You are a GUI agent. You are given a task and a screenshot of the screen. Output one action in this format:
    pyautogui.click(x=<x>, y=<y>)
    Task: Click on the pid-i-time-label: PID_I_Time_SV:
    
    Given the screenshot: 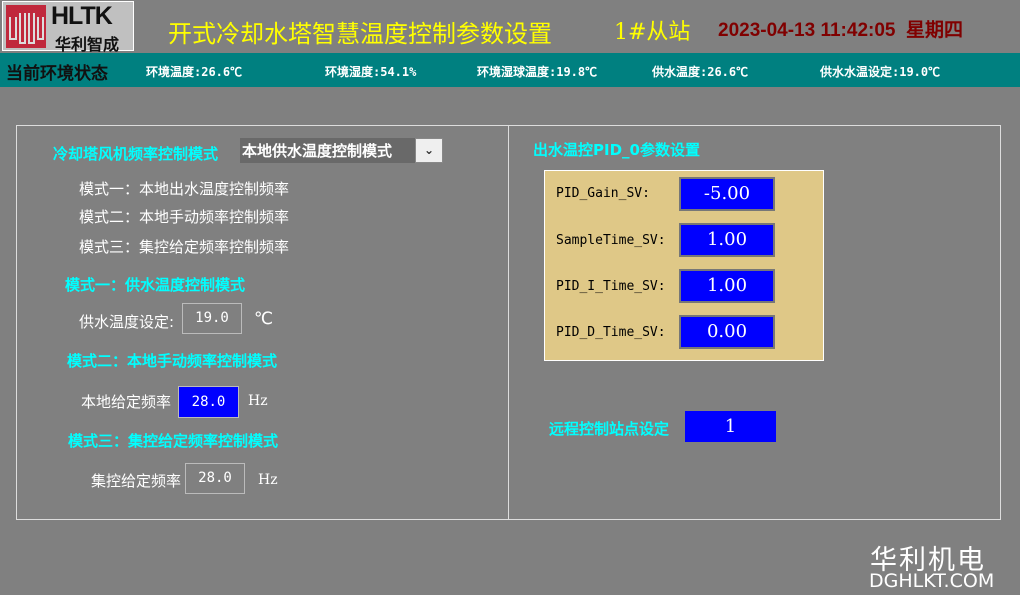 What is the action you would take?
    pyautogui.click(x=611, y=286)
    